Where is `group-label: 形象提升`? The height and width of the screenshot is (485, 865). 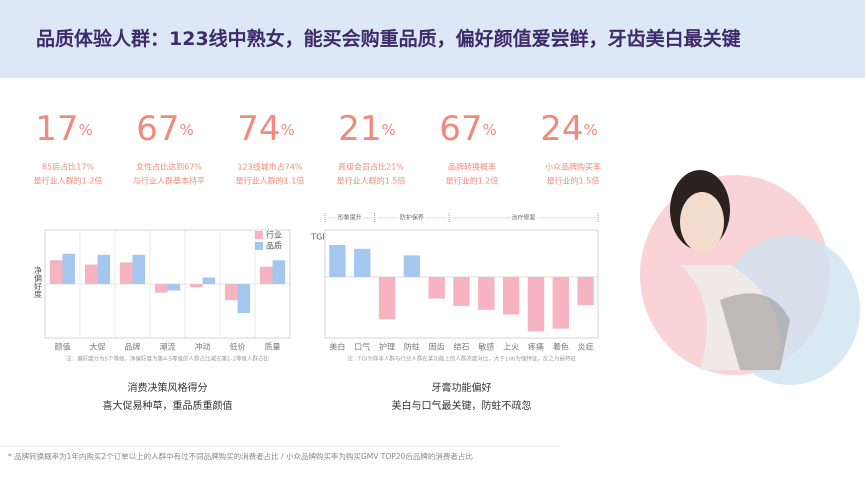 group-label: 形象提升 is located at coordinates (350, 218).